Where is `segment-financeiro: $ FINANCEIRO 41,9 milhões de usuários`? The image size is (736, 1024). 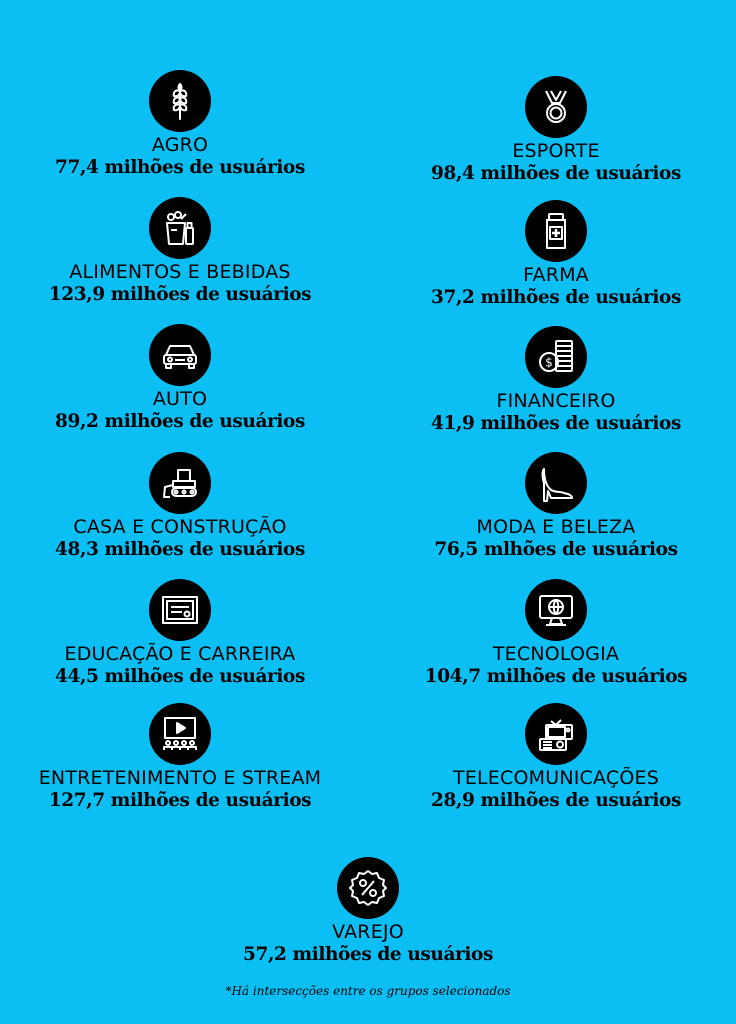 segment-financeiro: $ FINANCEIRO 41,9 milhões de usuários is located at coordinates (556, 381).